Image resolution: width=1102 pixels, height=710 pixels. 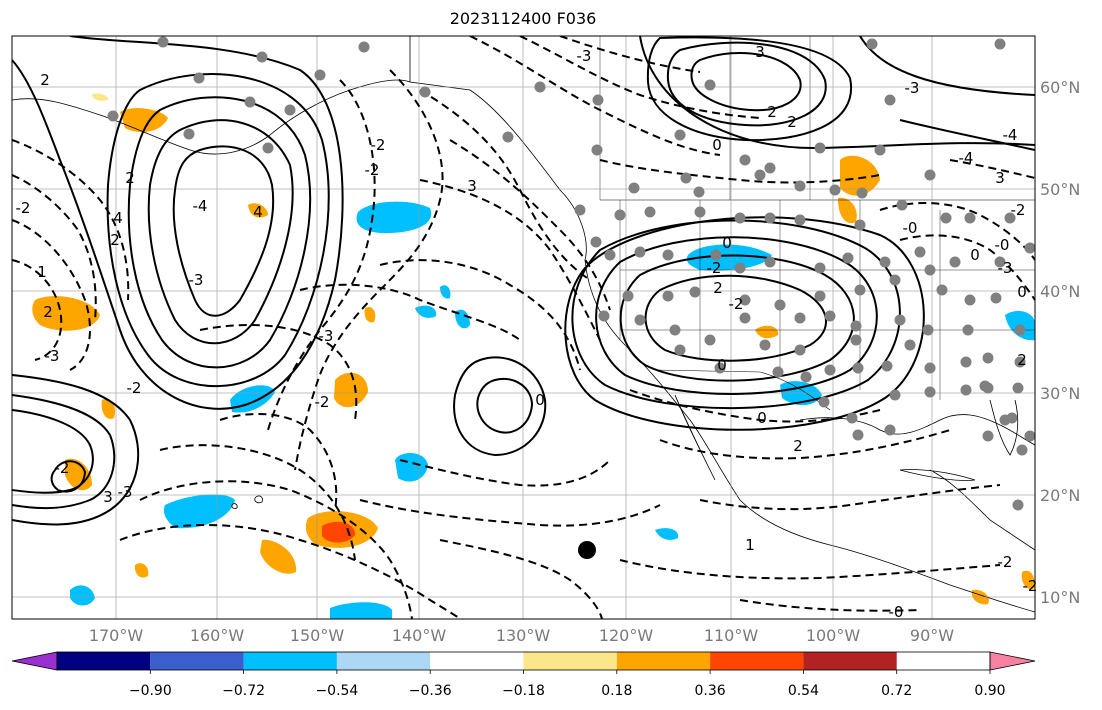 I want to click on colorbar-tick-label: 0.72, so click(x=896, y=691).